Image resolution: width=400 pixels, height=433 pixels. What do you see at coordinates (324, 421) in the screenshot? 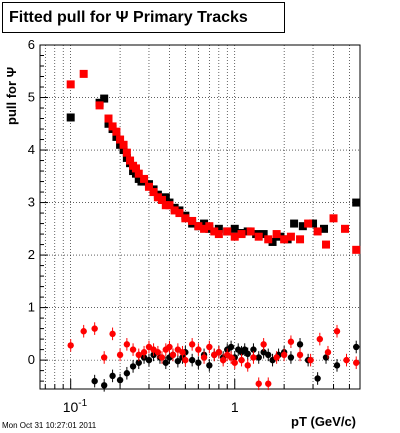
I see `x-axis-label: pT (GeV/c)` at bounding box center [324, 421].